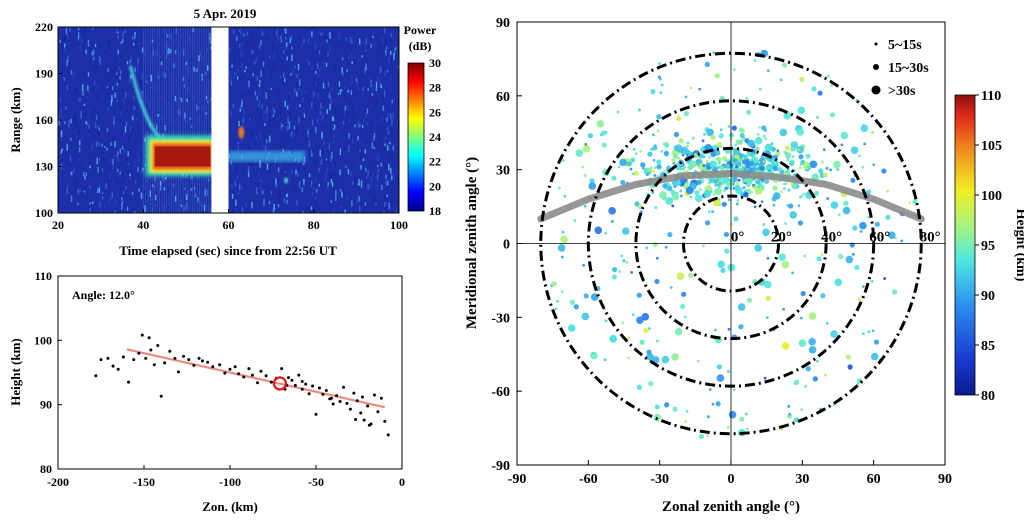  Describe the element at coordinates (58, 225) in the screenshot. I see `heatmap-xtick-label: 20` at that location.